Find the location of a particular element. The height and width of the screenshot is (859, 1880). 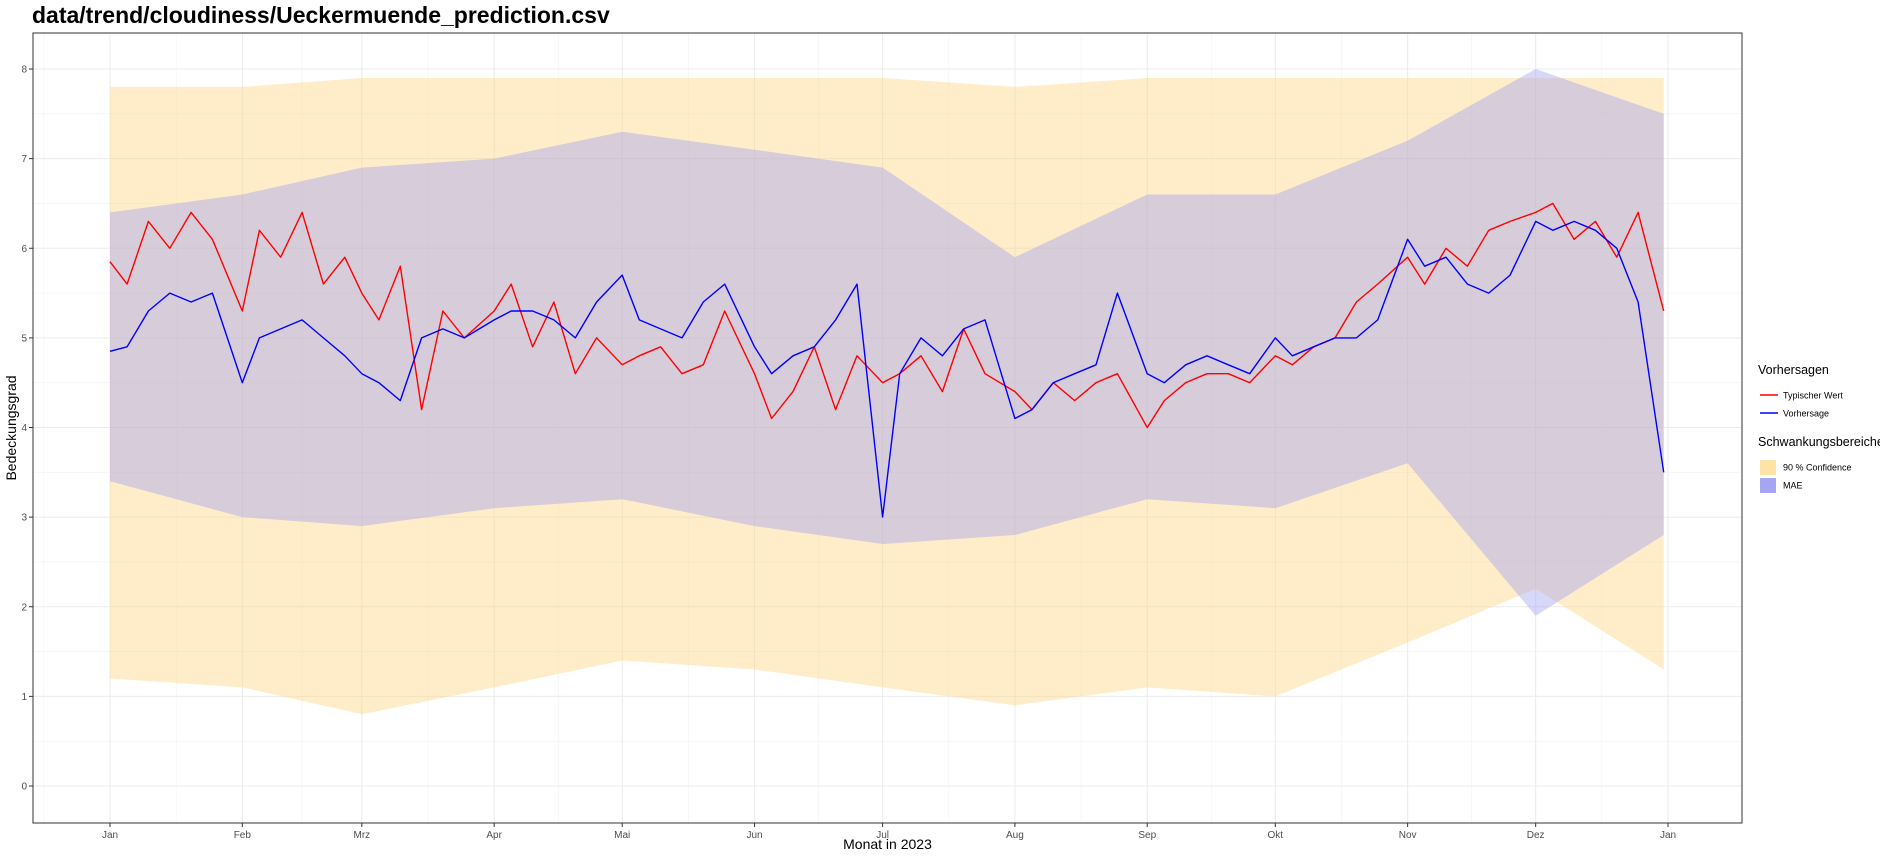

legend-title: Schwankungsbereiche is located at coordinates (1819, 442).